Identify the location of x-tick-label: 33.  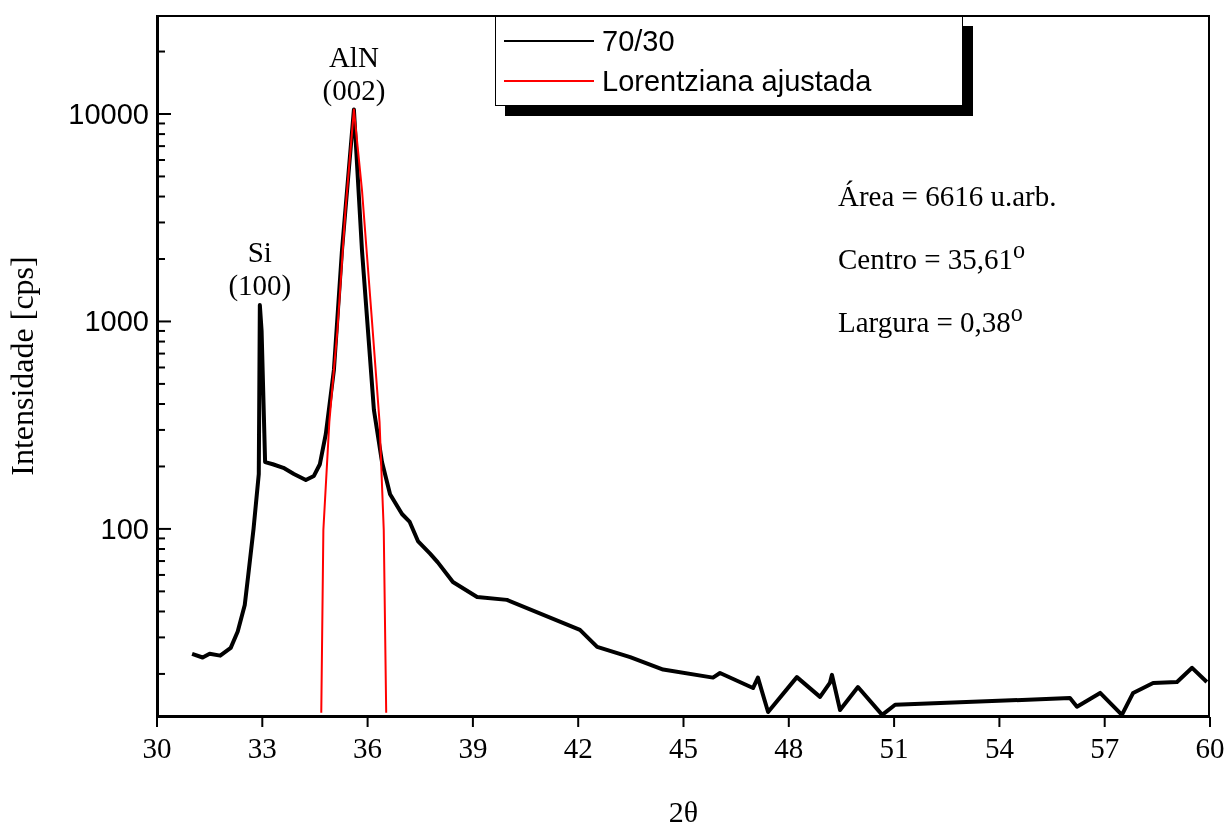
(262, 747).